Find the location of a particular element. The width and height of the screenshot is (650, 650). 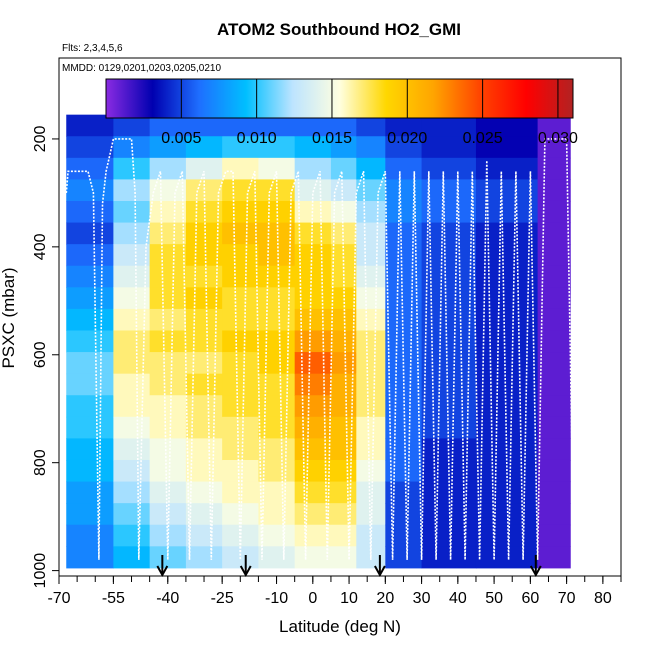

x-axis: -70 -55 -40 -25 -10 0 10 20 30 40 50 60 70 80 is located at coordinates (334, 591).